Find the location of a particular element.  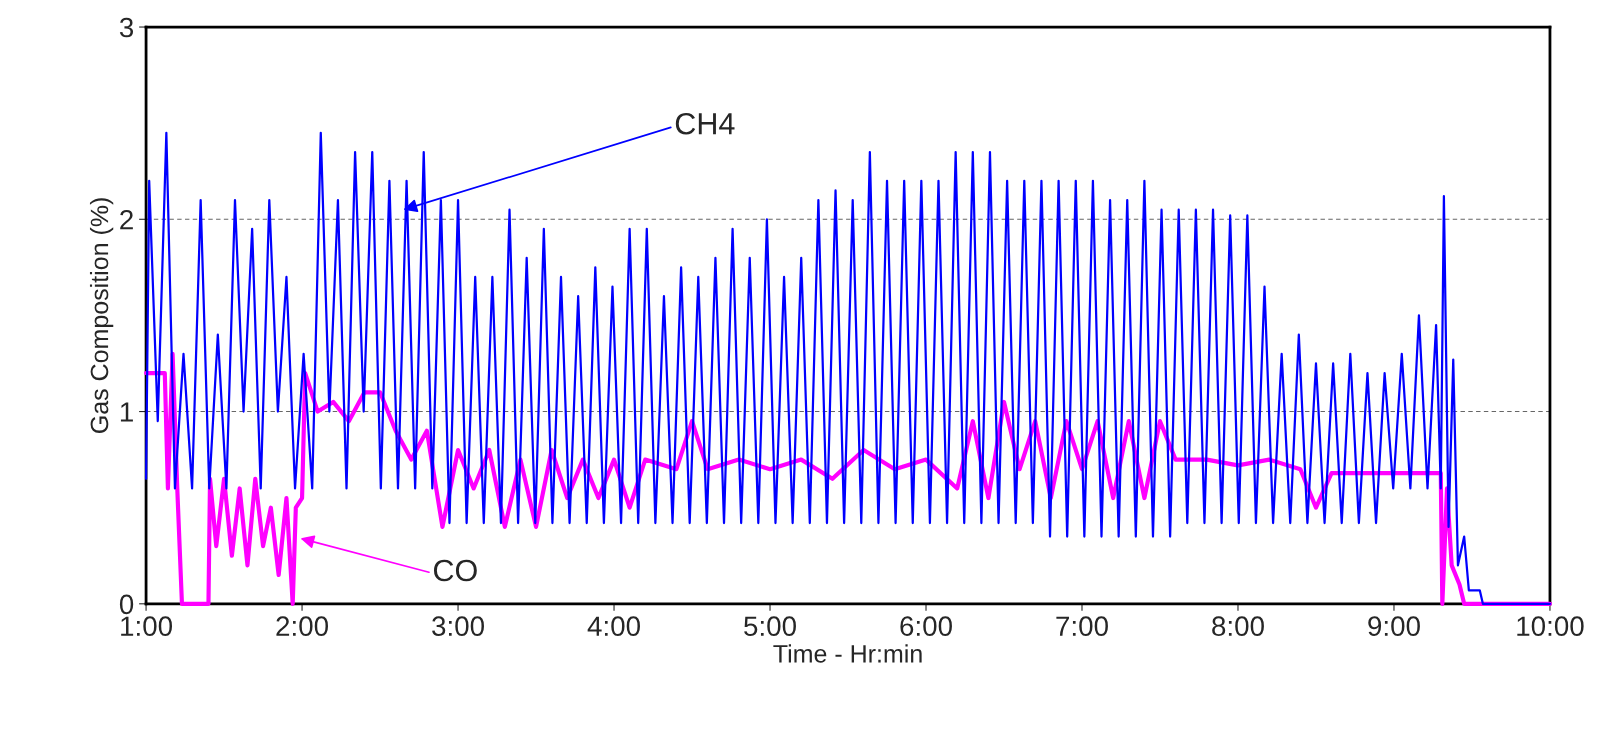

annotation: CO is located at coordinates (455, 570).